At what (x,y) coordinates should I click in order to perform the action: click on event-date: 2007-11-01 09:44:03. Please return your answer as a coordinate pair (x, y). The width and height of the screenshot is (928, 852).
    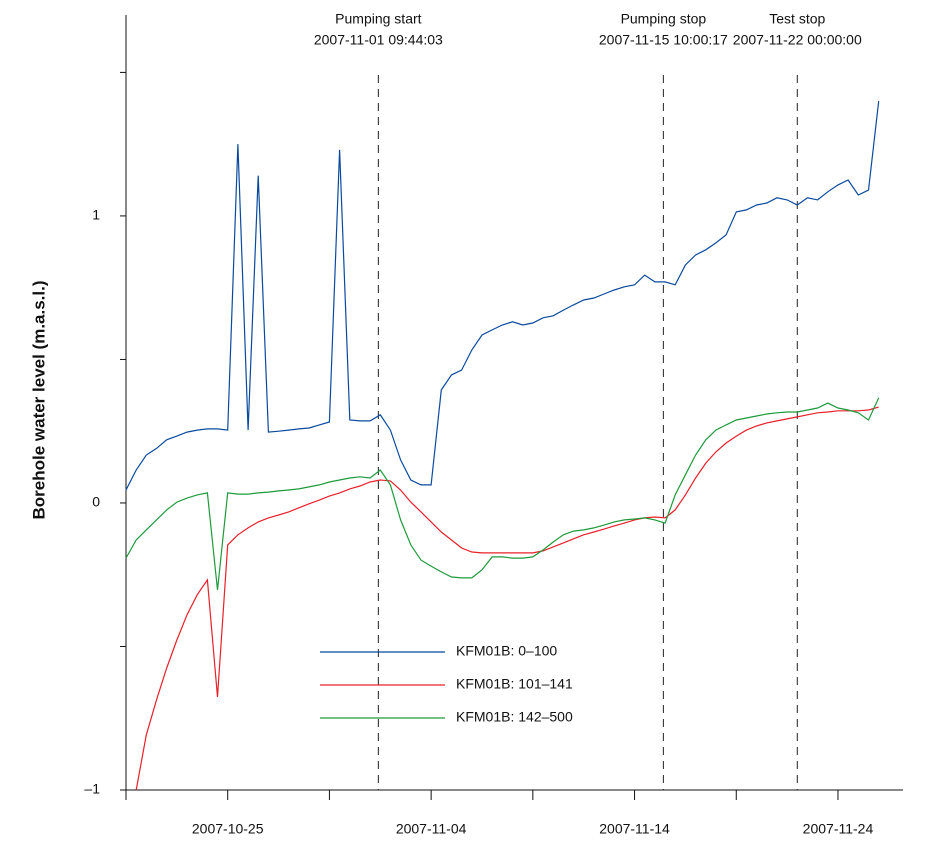
    Looking at the image, I should click on (378, 40).